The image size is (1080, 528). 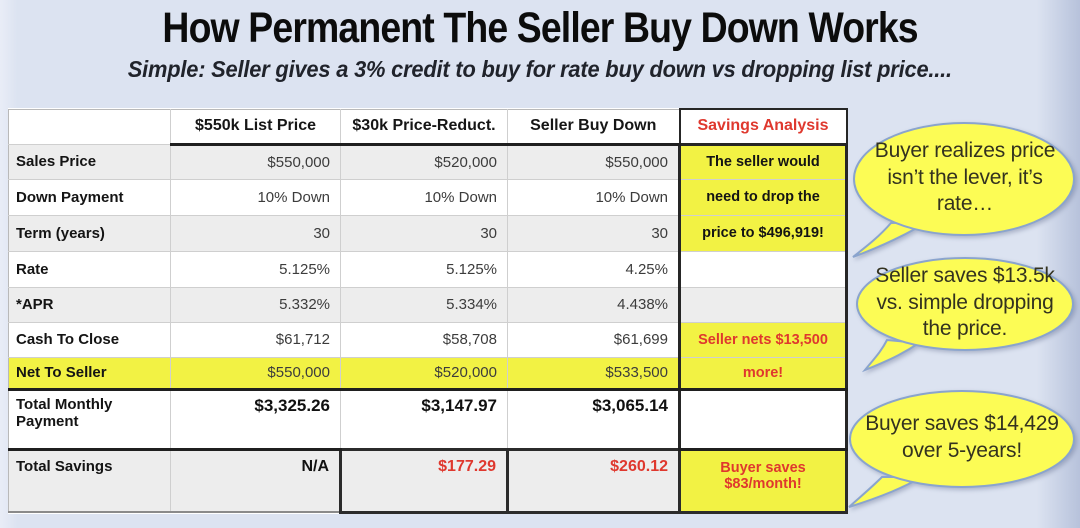 I want to click on speech-bubble-text: Buyer saves $14,429 over 5-years!, so click(x=962, y=437).